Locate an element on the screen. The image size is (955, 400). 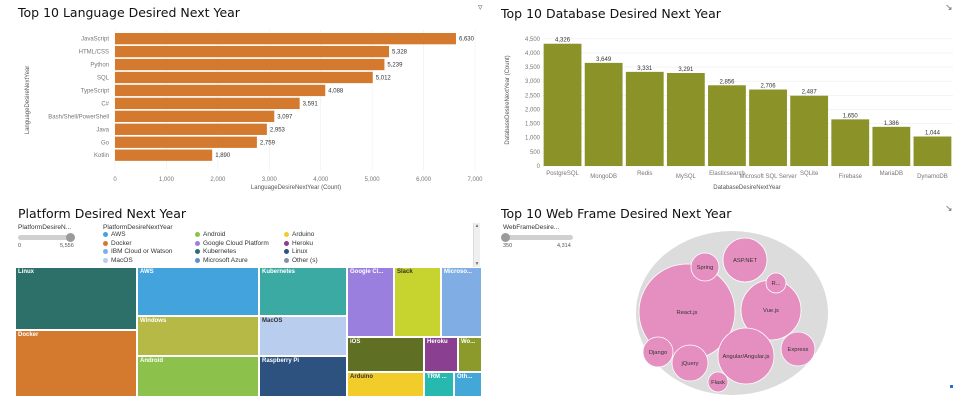
data-label: 2,856 is located at coordinates (727, 82).